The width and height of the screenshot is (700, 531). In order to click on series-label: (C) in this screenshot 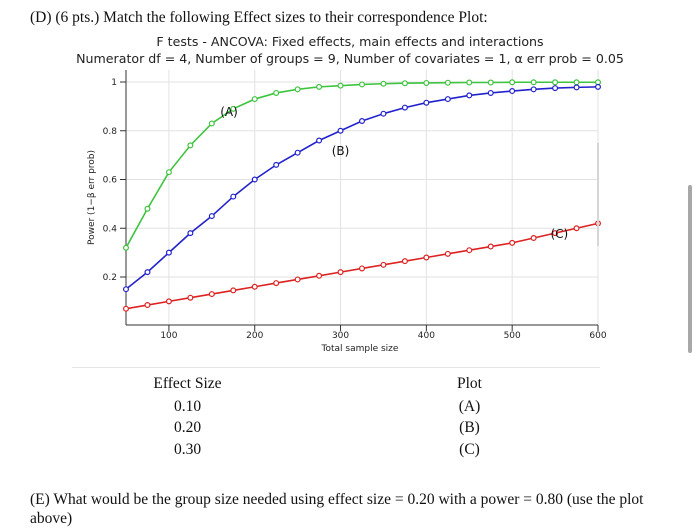, I will do `click(560, 234)`.